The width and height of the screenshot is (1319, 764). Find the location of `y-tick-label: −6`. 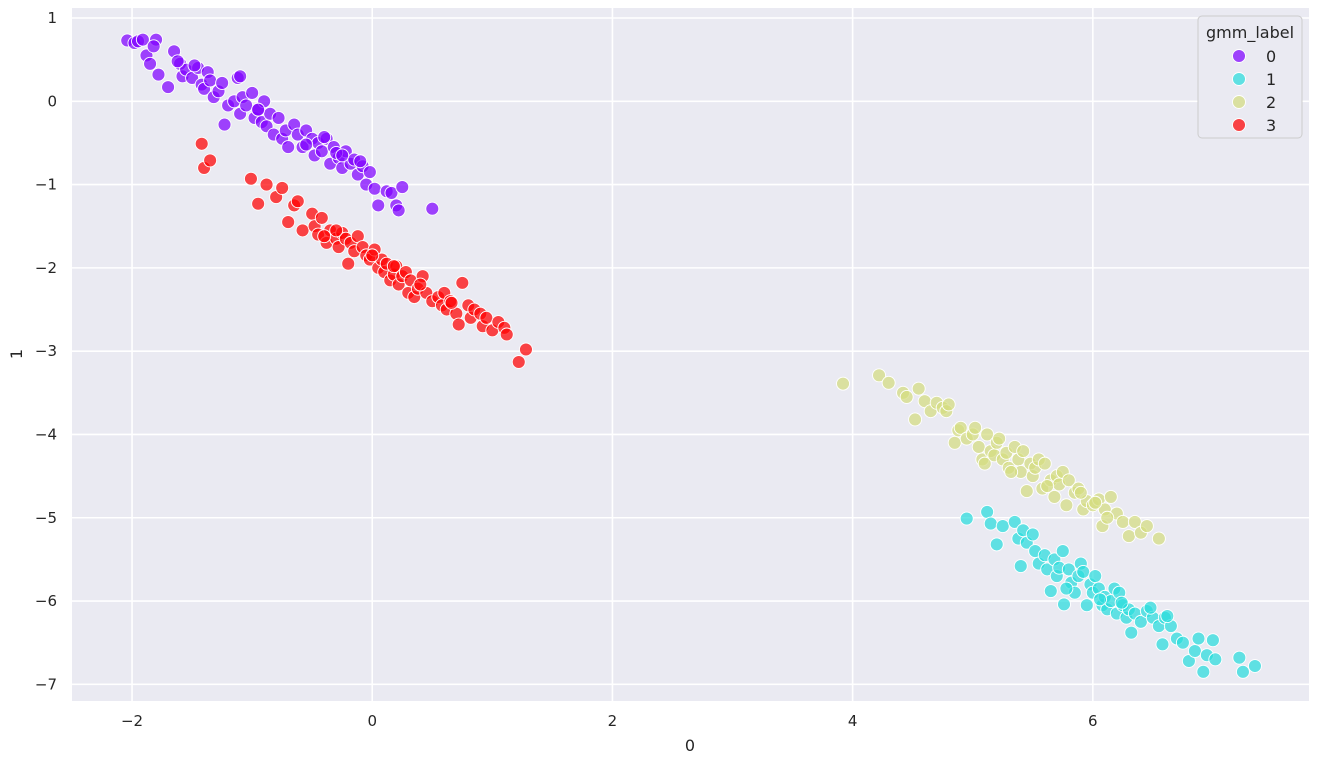

y-tick-label: −6 is located at coordinates (46, 601).